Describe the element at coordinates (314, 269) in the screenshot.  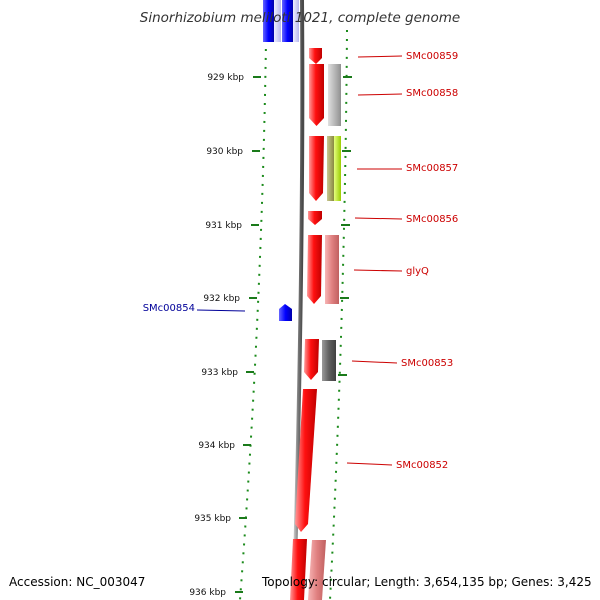
I see `gene-glyQ` at that location.